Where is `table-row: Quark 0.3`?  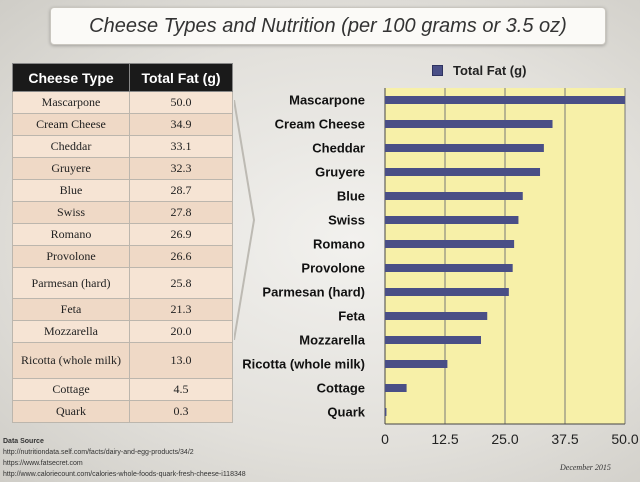 table-row: Quark 0.3 is located at coordinates (122, 411).